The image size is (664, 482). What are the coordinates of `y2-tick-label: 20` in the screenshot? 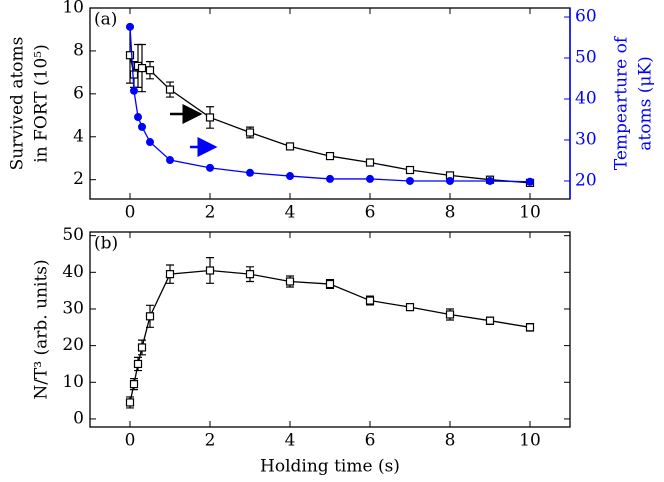 It's located at (586, 180).